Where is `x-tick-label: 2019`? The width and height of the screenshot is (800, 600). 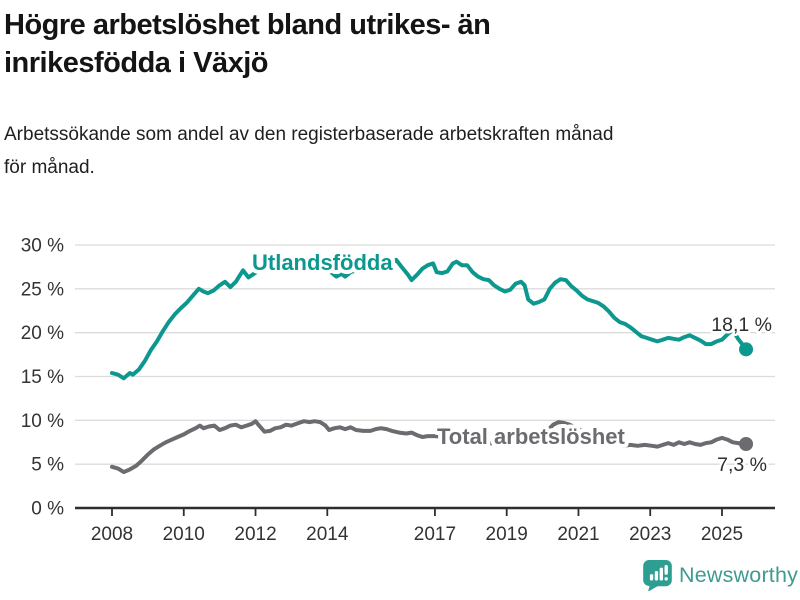
x-tick-label: 2019 is located at coordinates (507, 534).